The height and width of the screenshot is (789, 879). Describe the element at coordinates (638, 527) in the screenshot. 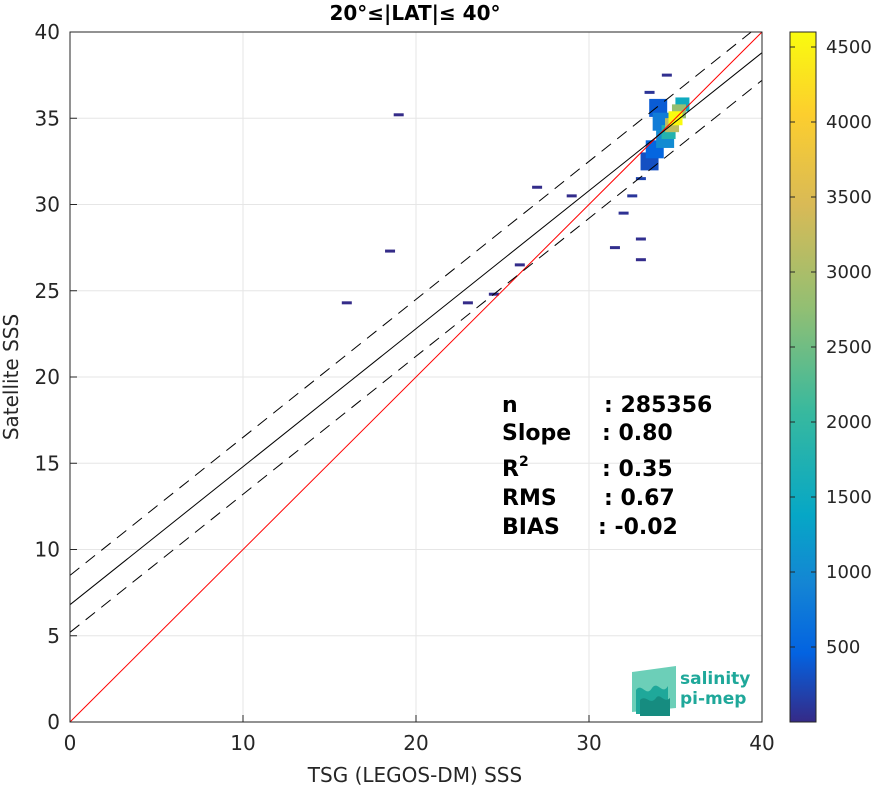

I see `stat-value: : -0.02` at that location.